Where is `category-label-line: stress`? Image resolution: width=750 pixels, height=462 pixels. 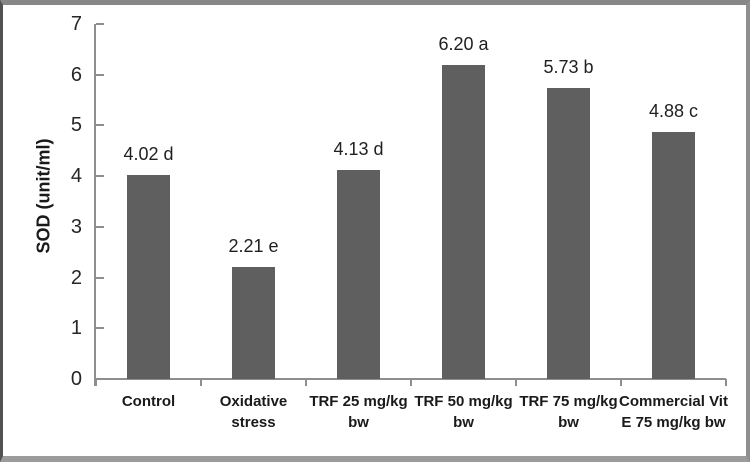 category-label-line: stress is located at coordinates (253, 422).